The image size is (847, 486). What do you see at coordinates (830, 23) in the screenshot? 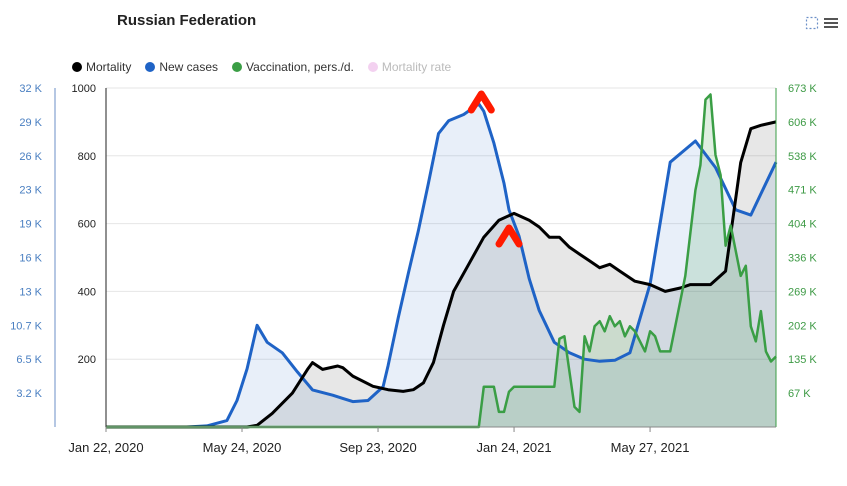
I see `menu-icon` at bounding box center [830, 23].